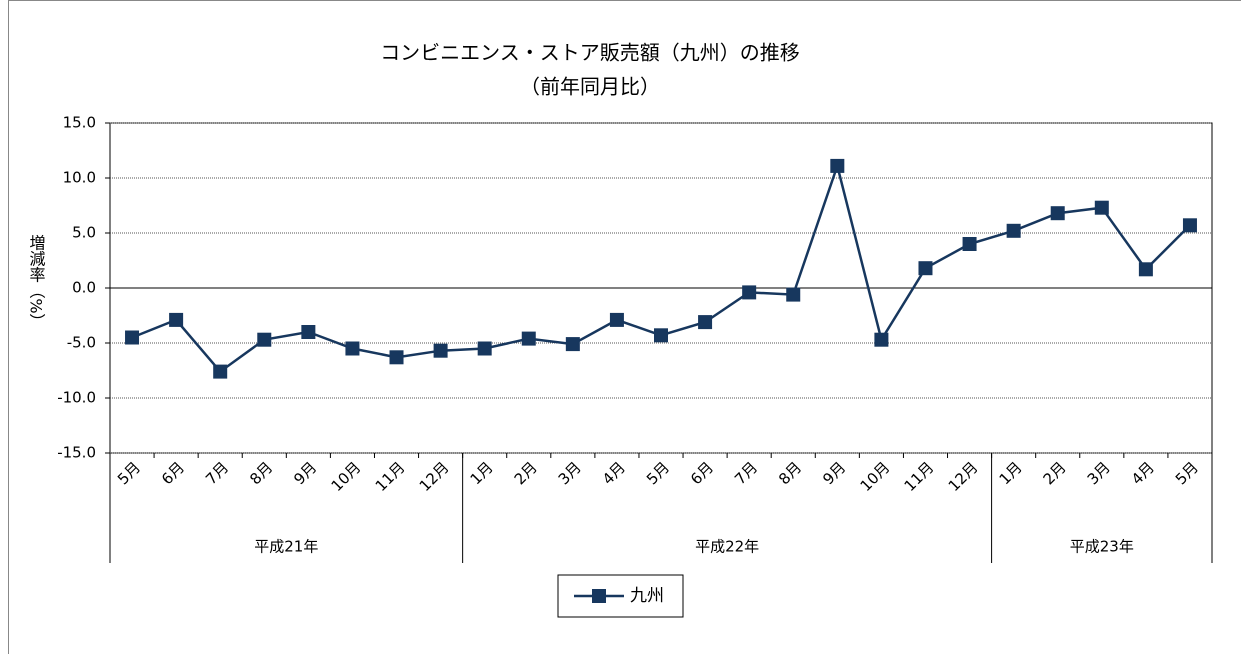 The image size is (1241, 658). What do you see at coordinates (647, 596) in the screenshot?
I see `legend-label: 九州` at bounding box center [647, 596].